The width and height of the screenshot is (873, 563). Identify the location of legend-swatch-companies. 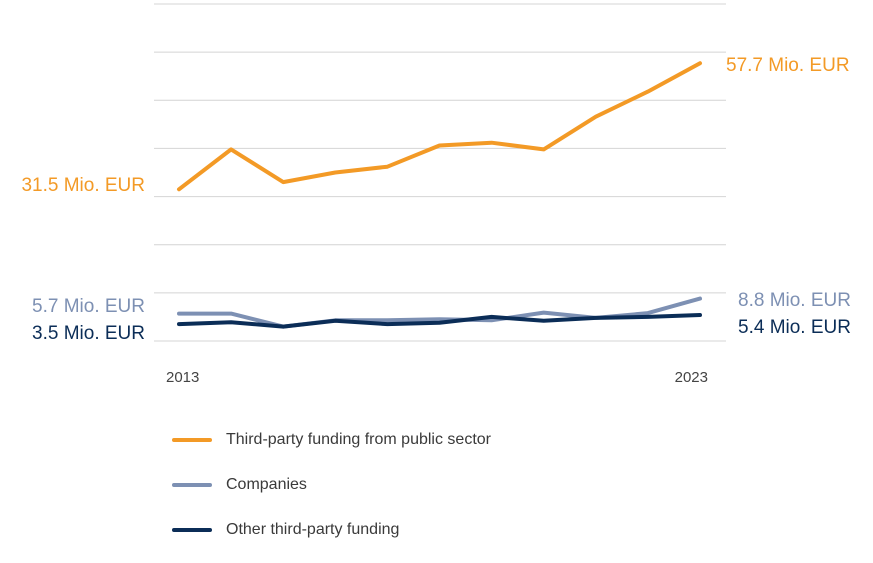
(192, 485).